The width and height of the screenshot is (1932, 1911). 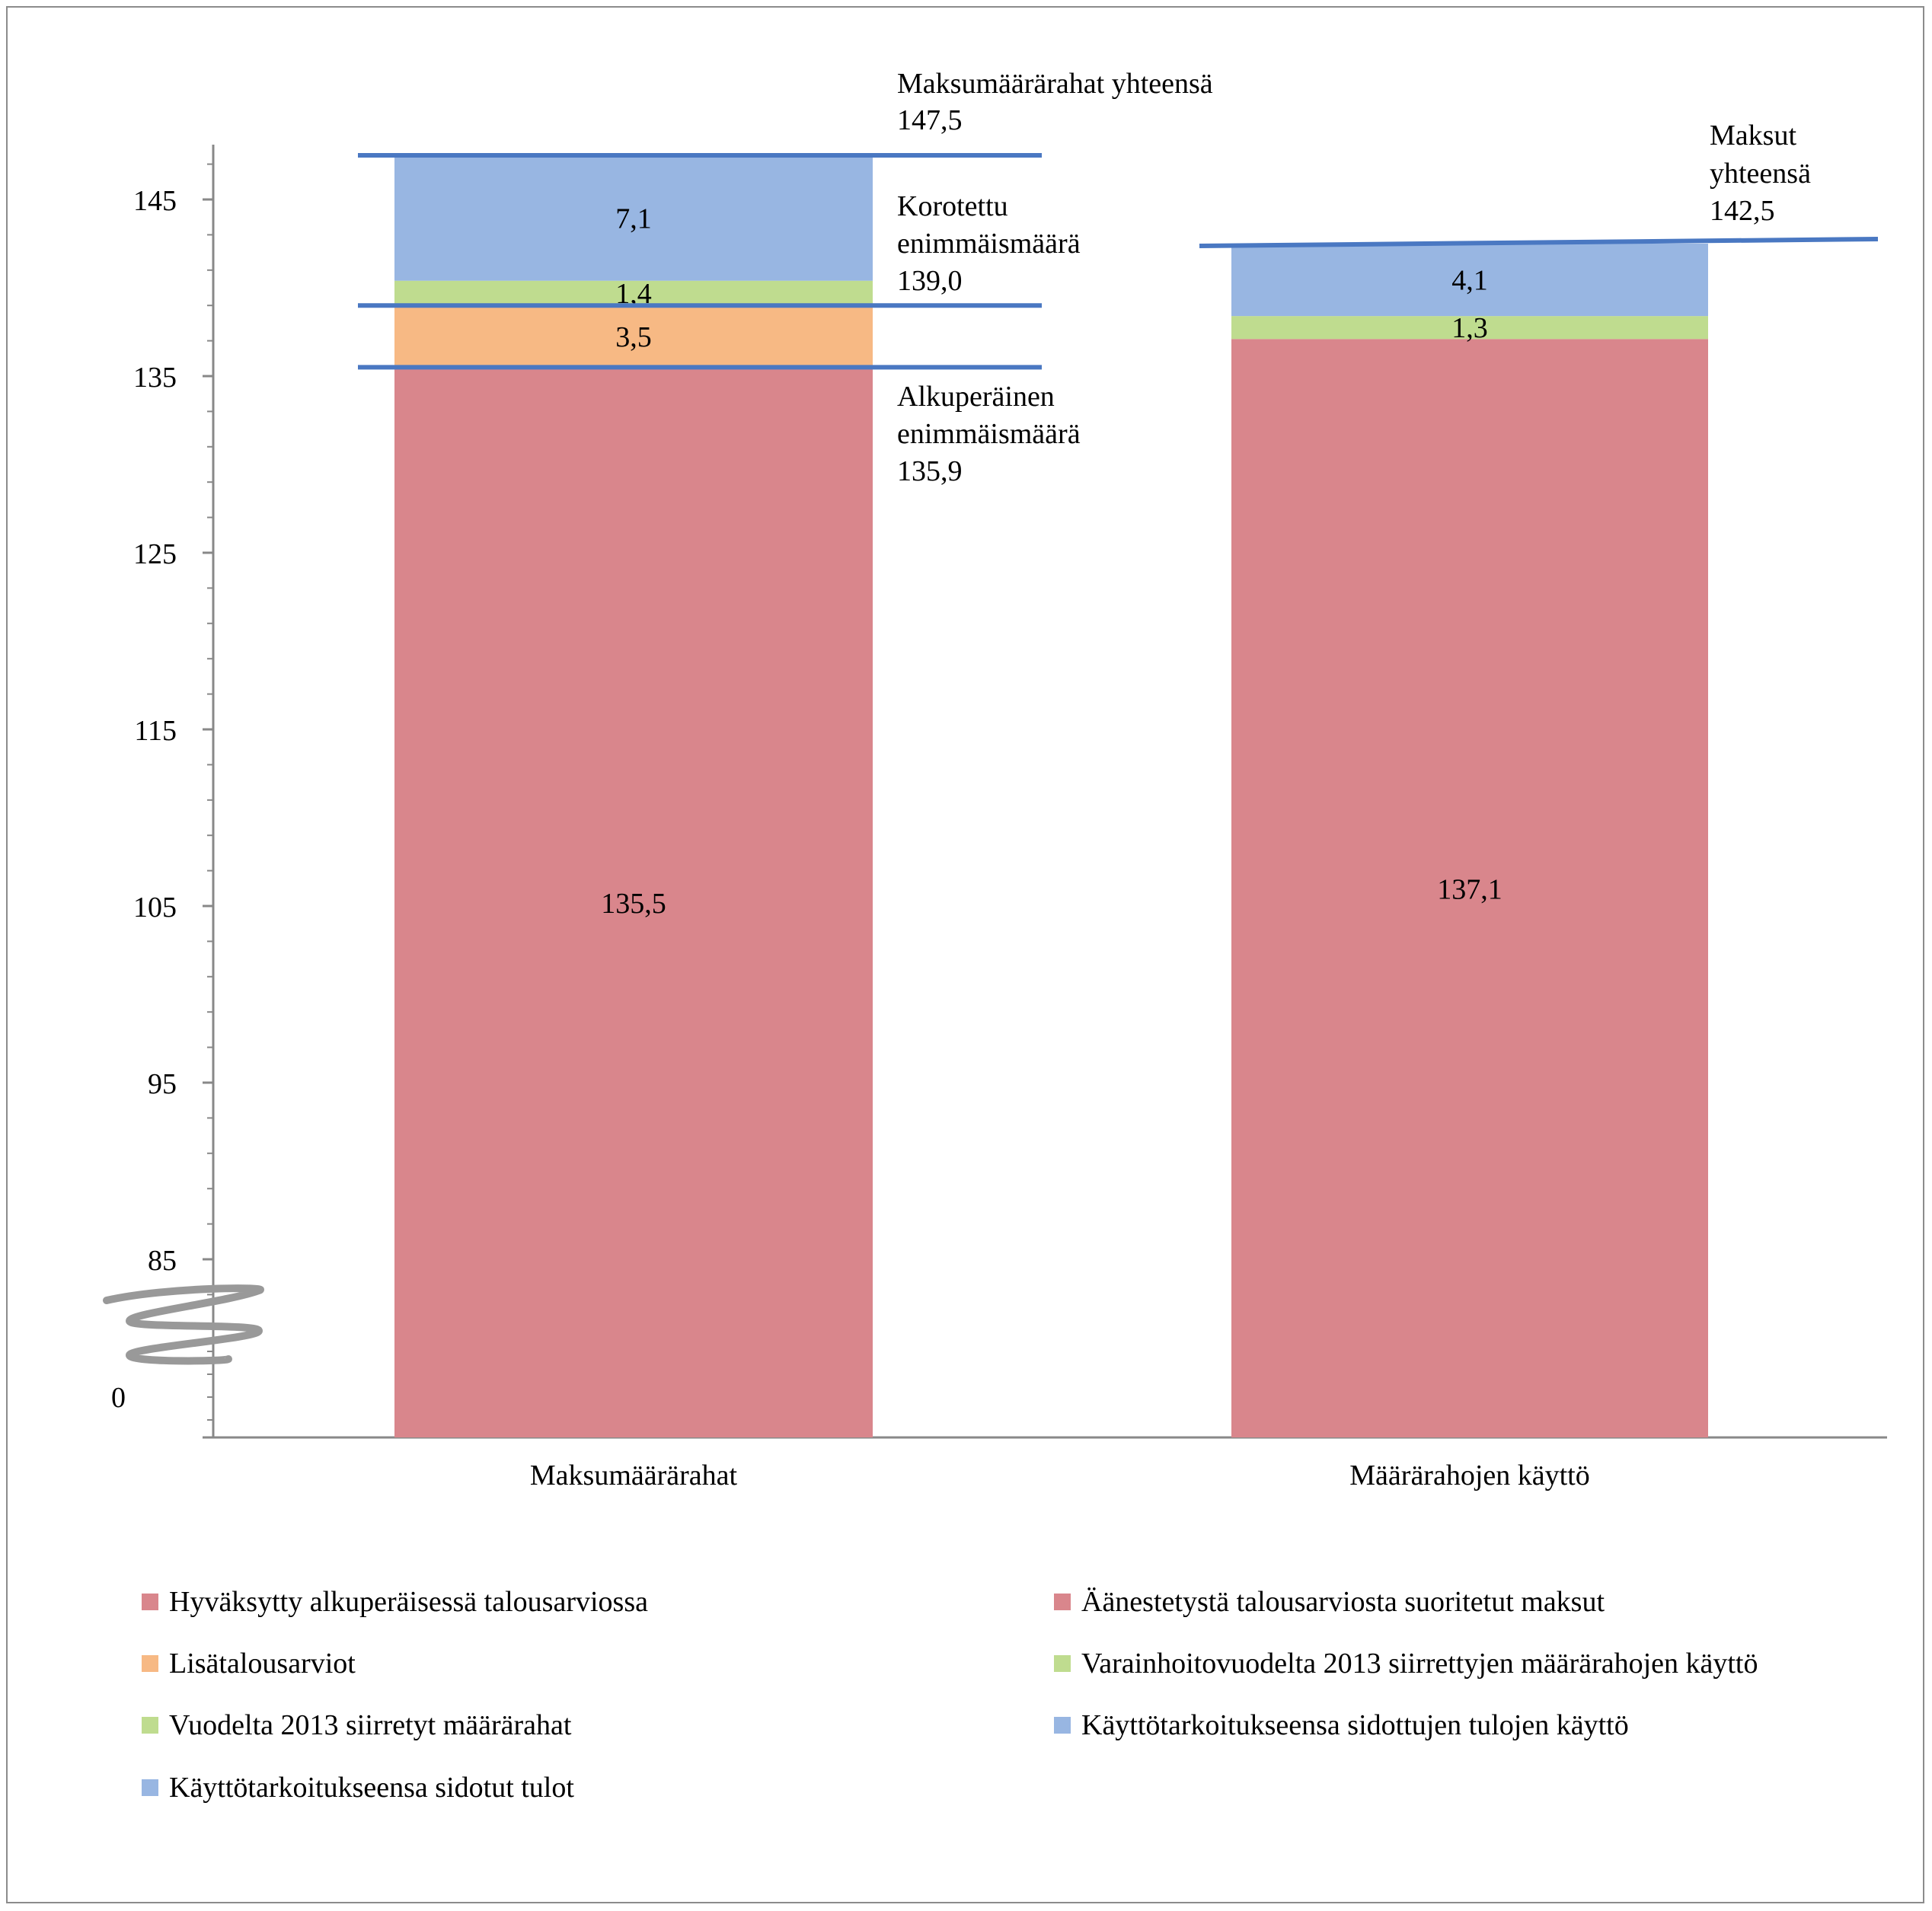 I want to click on x-tick-label: Määrärahojen käyttö, so click(x=1469, y=1475).